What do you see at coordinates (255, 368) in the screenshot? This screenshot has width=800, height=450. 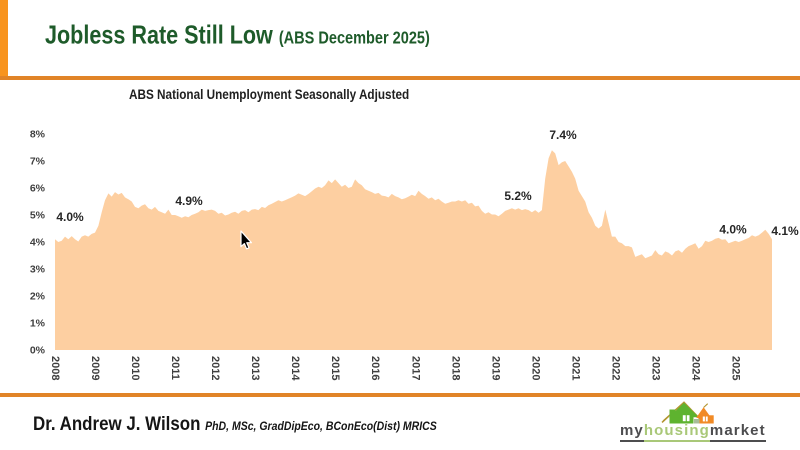 I see `svg-text: 2013` at bounding box center [255, 368].